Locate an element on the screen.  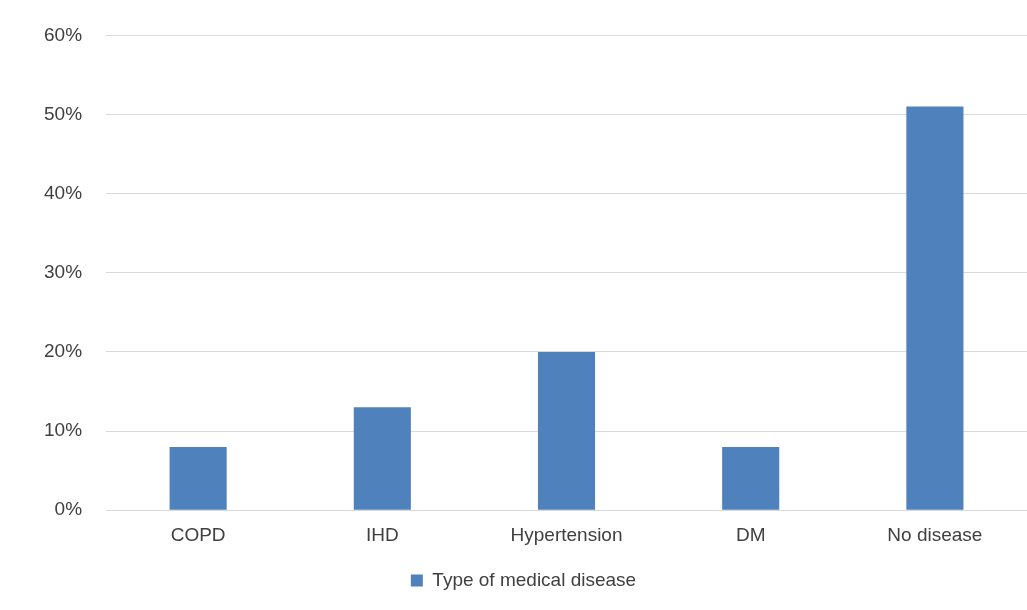
y-tick-label: 10% is located at coordinates (63, 430).